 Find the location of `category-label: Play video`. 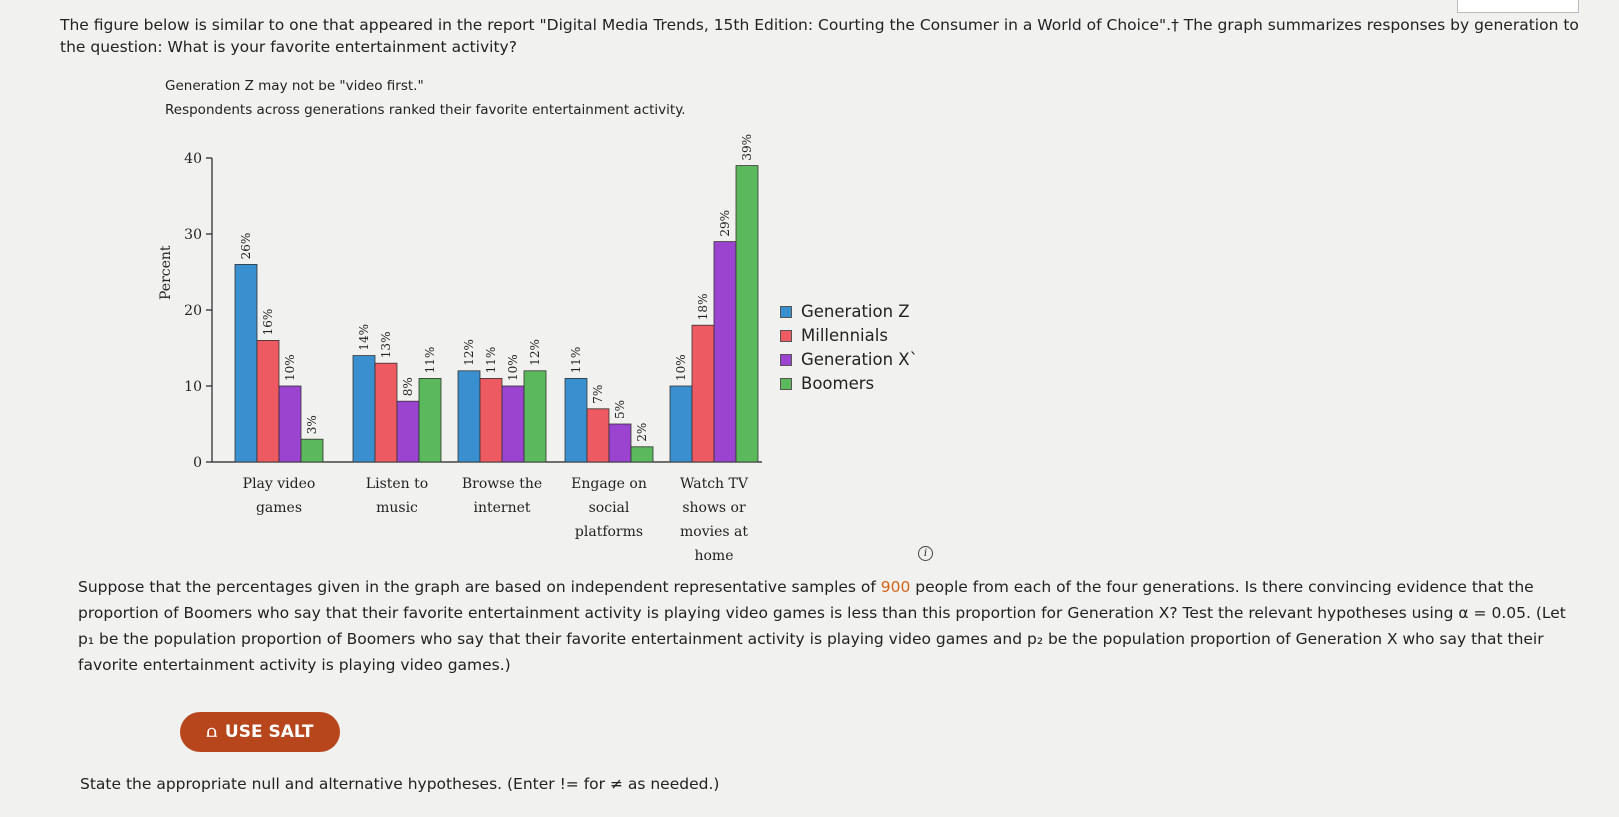

category-label: Play video is located at coordinates (279, 484).